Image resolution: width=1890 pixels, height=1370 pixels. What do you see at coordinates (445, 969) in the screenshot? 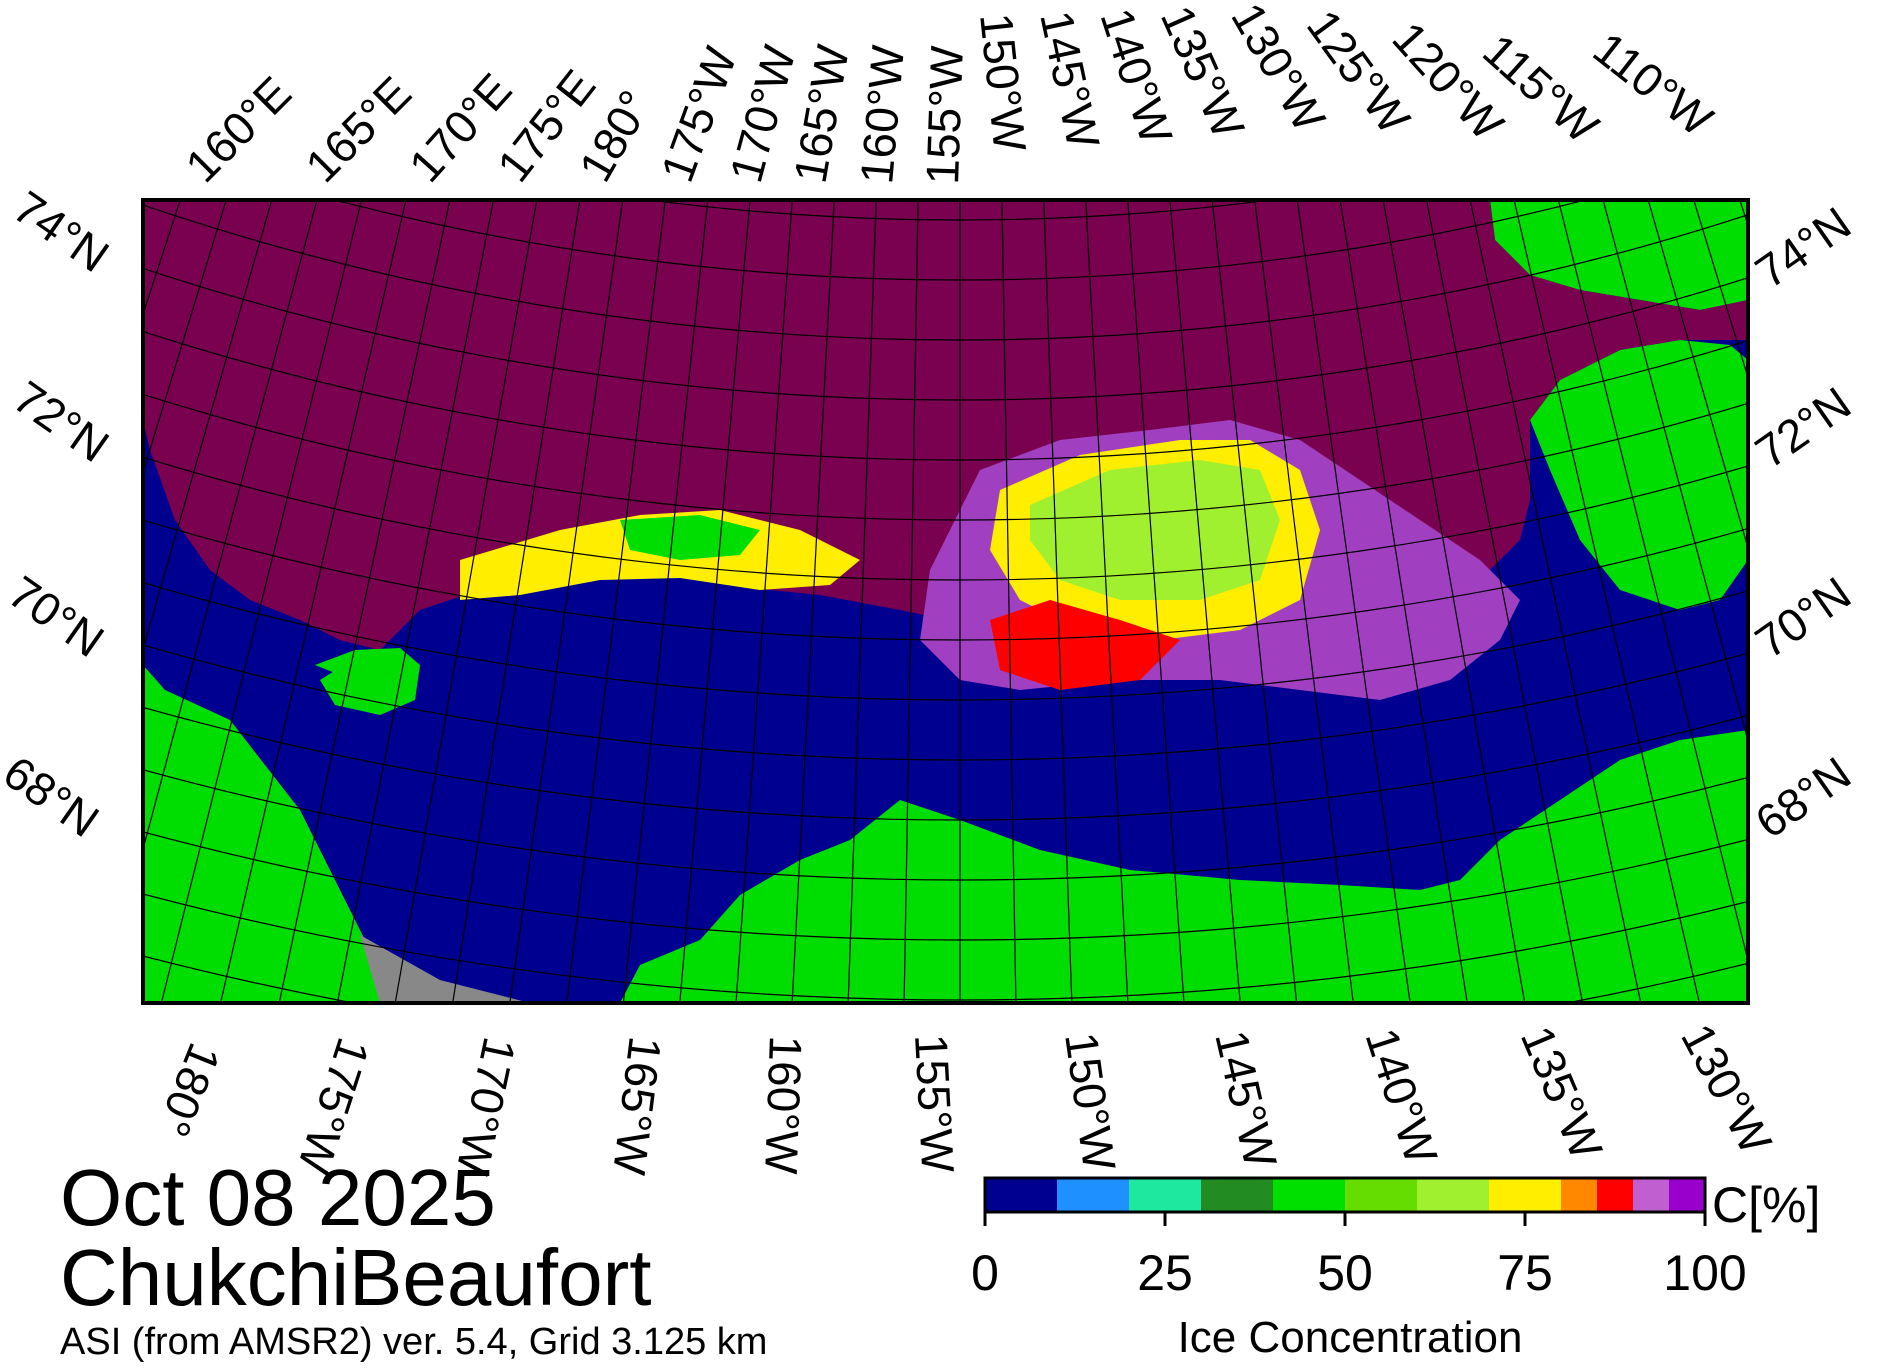
I see `no-data-area` at bounding box center [445, 969].